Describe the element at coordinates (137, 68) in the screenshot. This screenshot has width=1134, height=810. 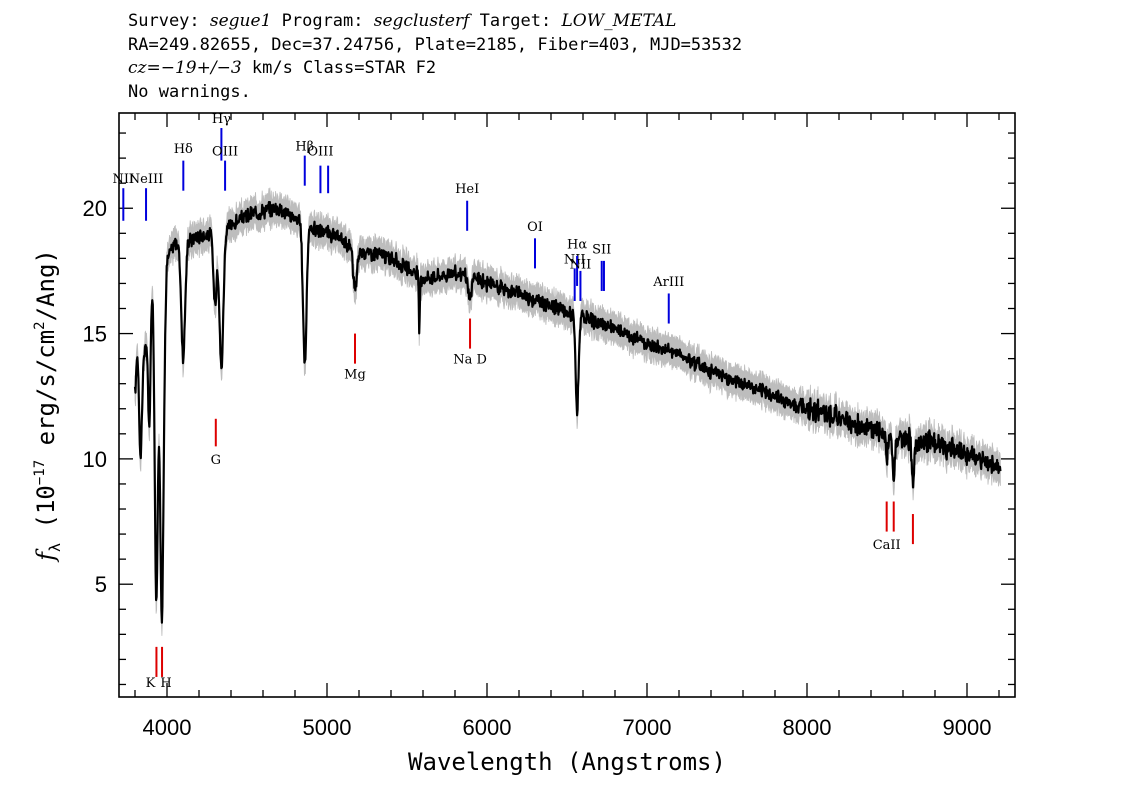
I see `cz-label: cz` at that location.